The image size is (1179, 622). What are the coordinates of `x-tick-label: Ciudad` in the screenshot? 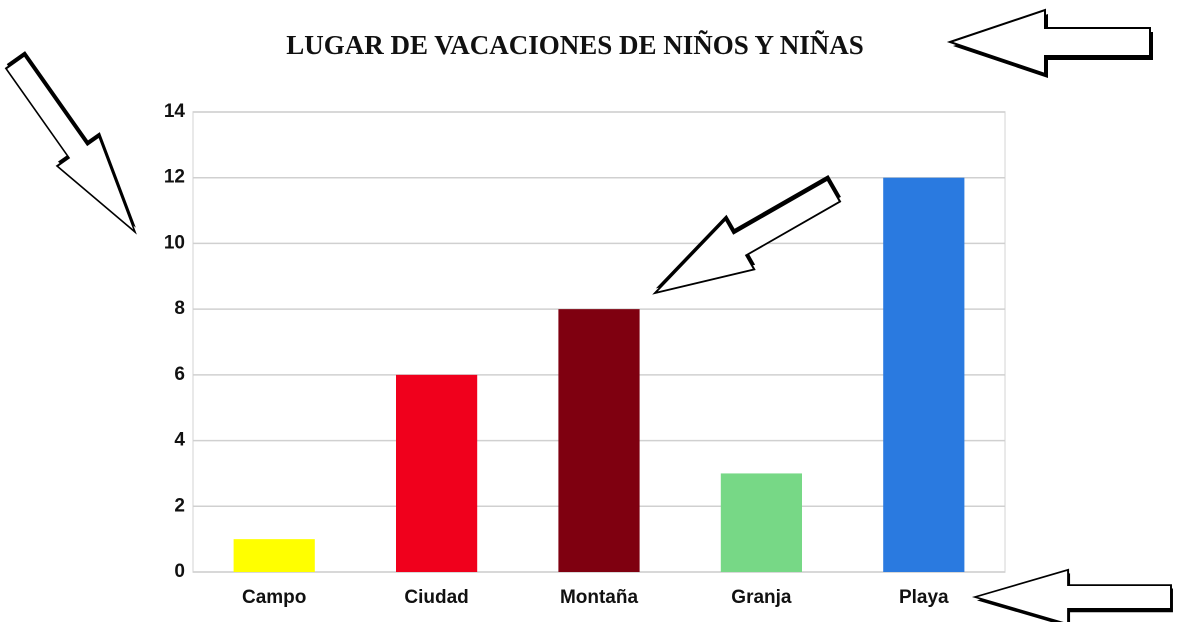 It's located at (436, 597).